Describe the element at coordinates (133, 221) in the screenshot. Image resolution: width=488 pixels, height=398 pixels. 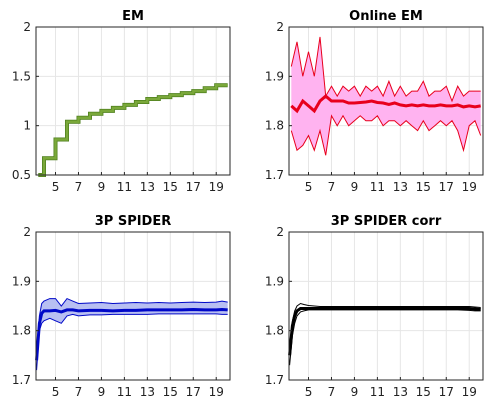
I see `chart-title: 3P SPIDER` at that location.